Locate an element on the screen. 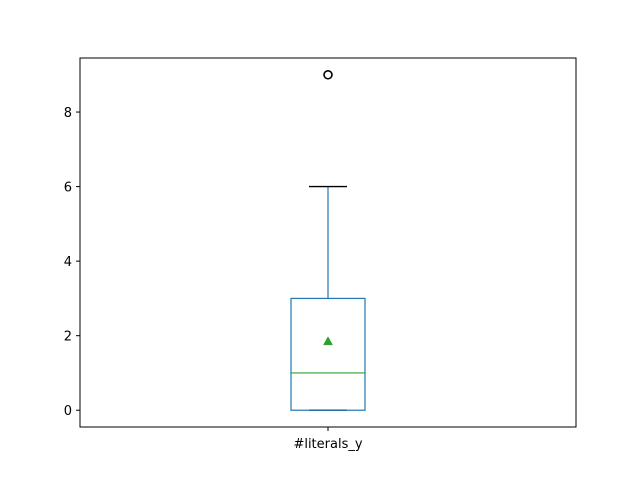 The height and width of the screenshot is (480, 640). plot-marks is located at coordinates (328, 240).